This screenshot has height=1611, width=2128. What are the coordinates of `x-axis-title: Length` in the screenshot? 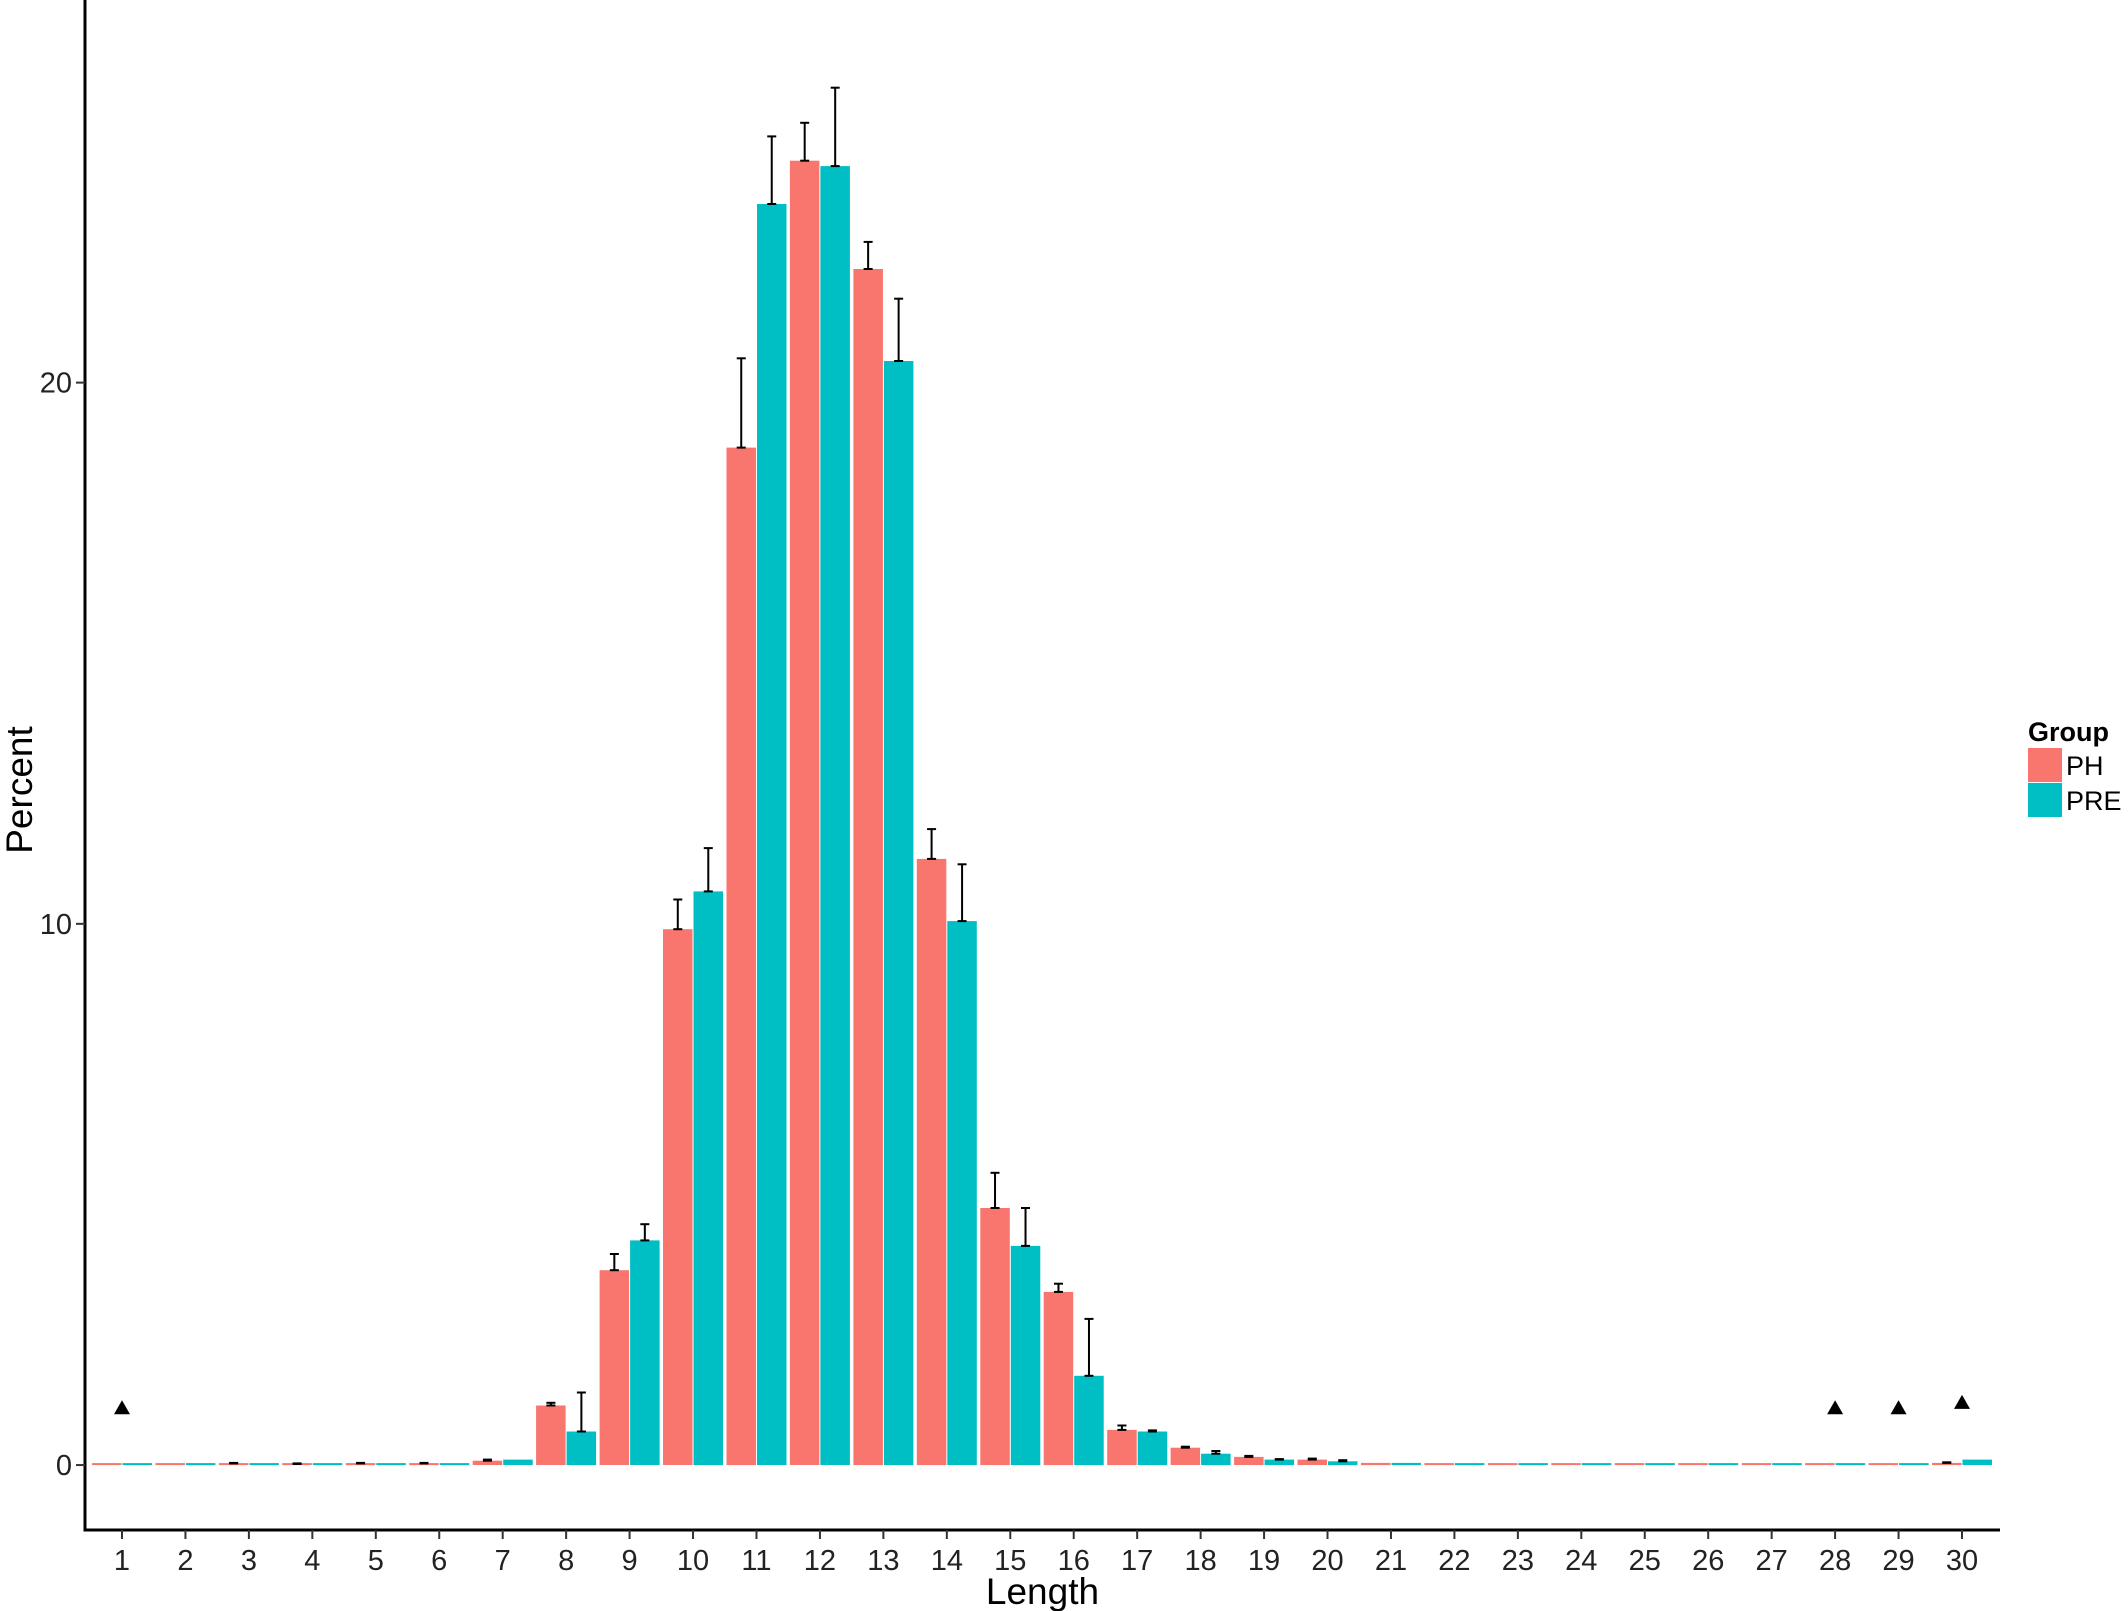 It's located at (1042, 1591).